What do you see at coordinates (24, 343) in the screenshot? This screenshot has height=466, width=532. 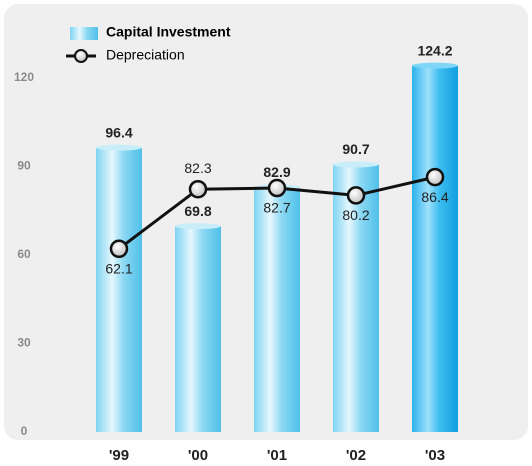 I see `y-tick-label: 30` at bounding box center [24, 343].